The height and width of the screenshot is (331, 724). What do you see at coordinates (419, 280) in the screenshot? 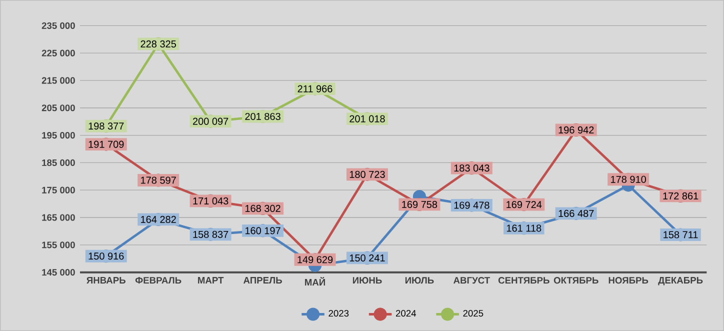
I see `x-tick-label: ИЮЛЬ` at bounding box center [419, 280].